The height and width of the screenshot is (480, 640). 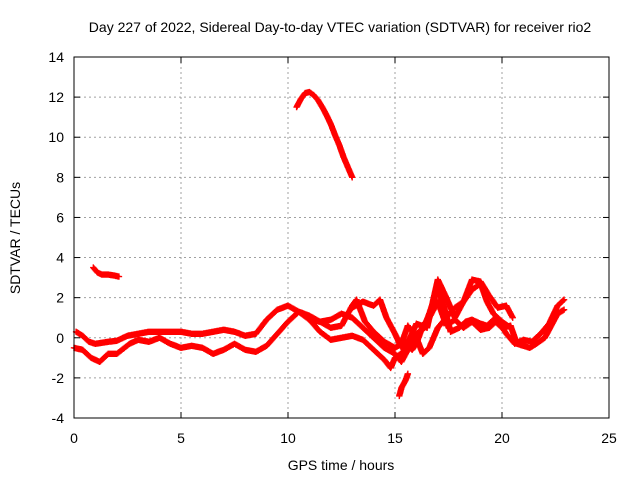 What do you see at coordinates (395, 438) in the screenshot?
I see `x-tick-label: 15` at bounding box center [395, 438].